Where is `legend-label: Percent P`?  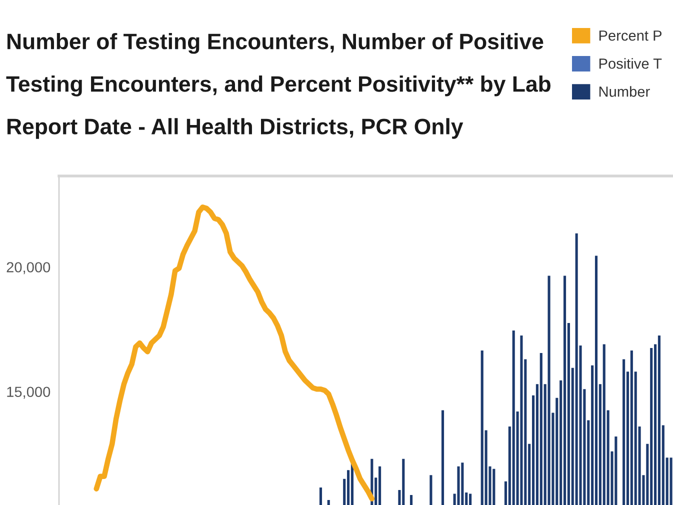 legend-label: Percent P is located at coordinates (630, 35).